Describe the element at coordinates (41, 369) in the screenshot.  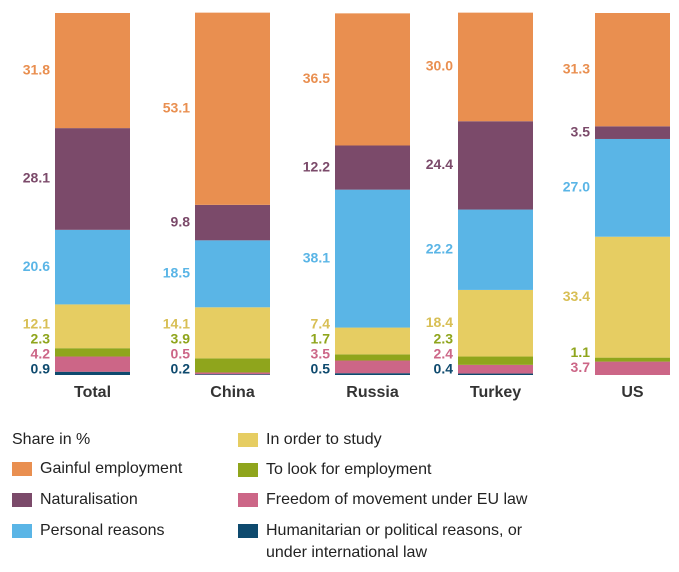
I see `value-label: 0.9` at that location.